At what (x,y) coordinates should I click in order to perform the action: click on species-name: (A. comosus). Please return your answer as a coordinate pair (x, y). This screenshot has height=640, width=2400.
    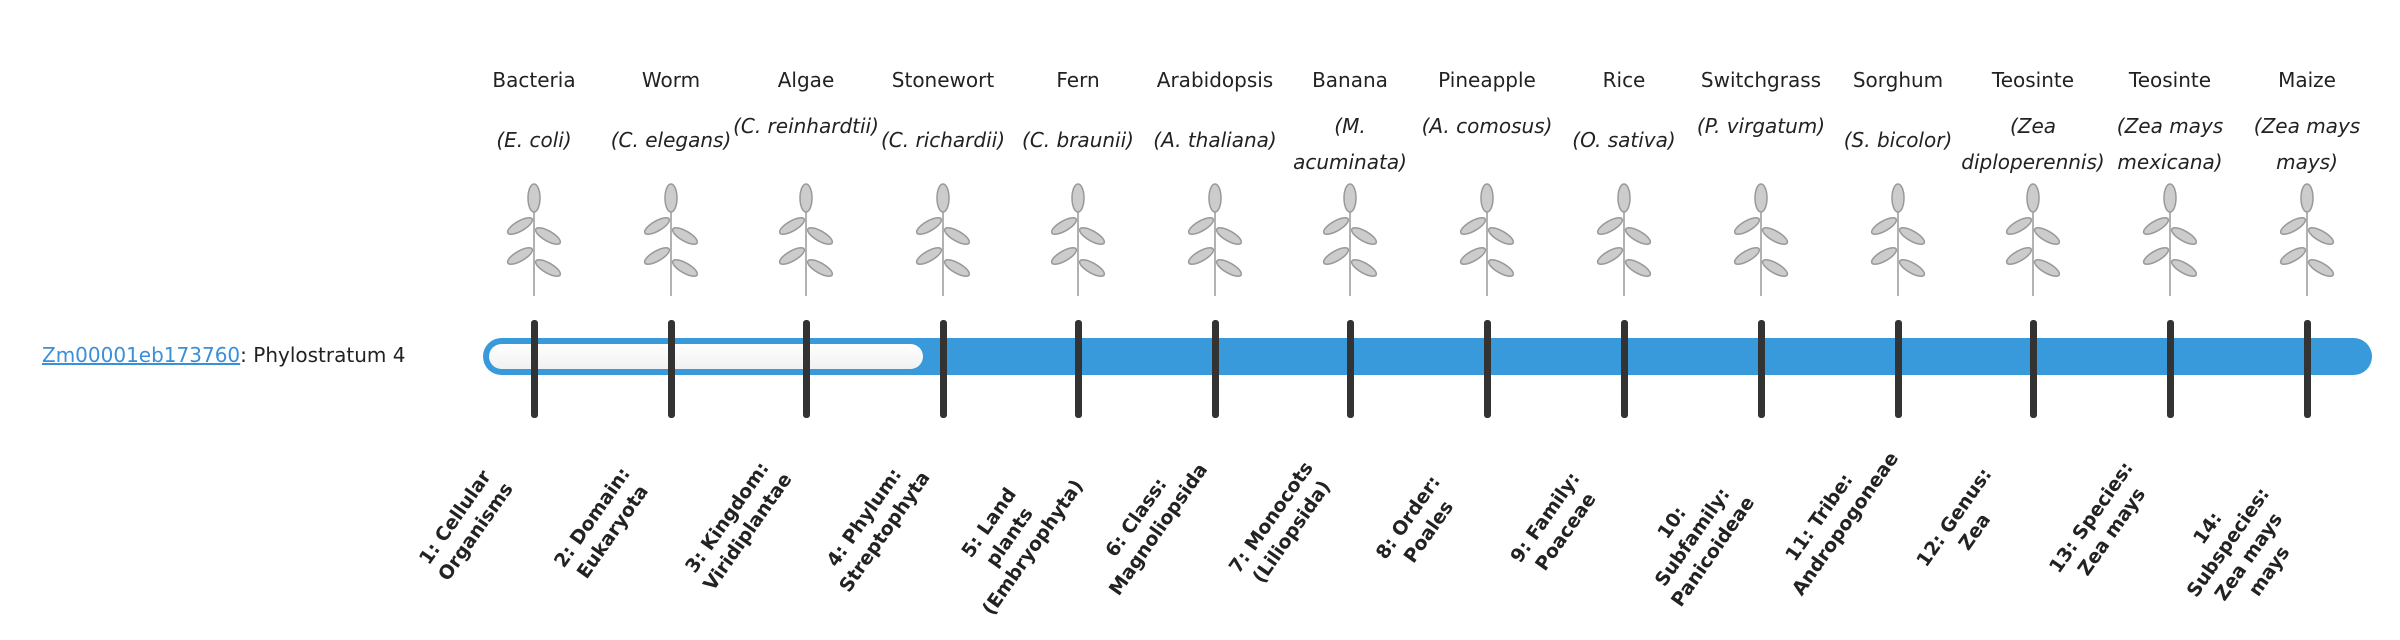
    Looking at the image, I should click on (1487, 126).